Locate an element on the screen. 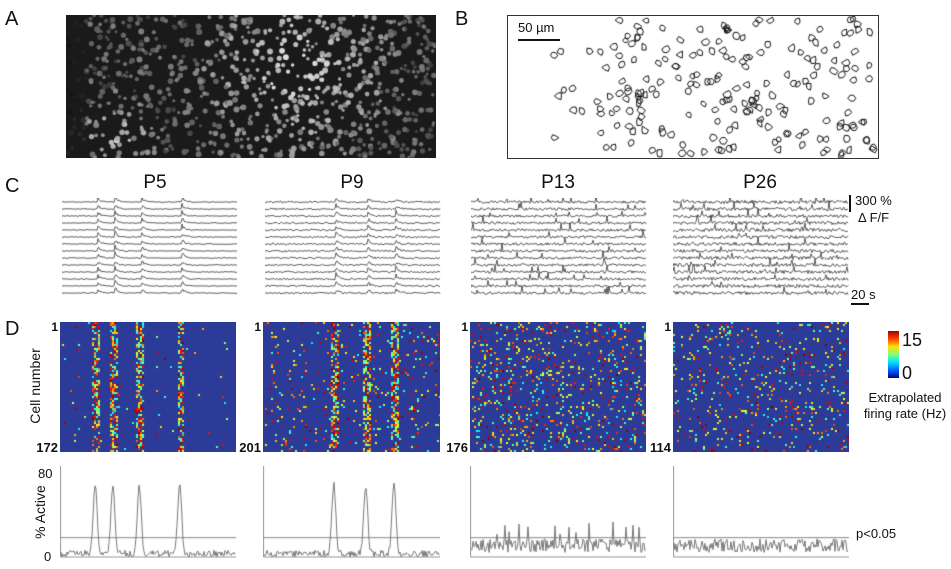 The image size is (951, 569). colorbar is located at coordinates (893, 354).